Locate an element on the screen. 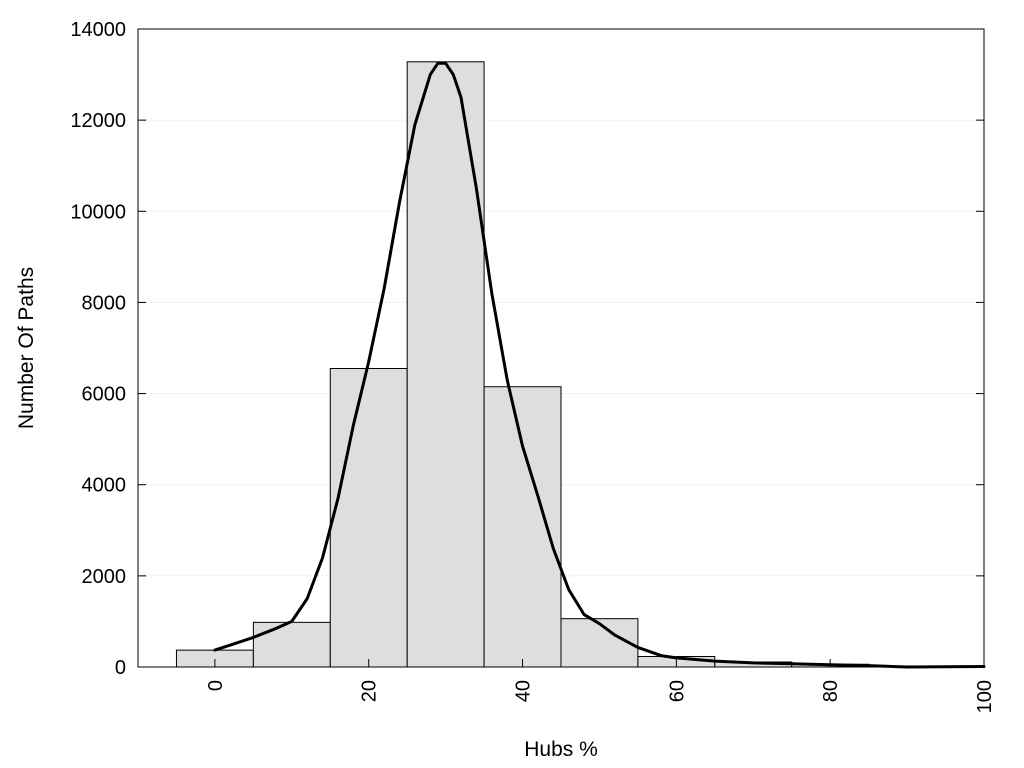  y-tick-labels: 0 2000 4000 6000 8000 10000 12000 14000 is located at coordinates (98, 349).